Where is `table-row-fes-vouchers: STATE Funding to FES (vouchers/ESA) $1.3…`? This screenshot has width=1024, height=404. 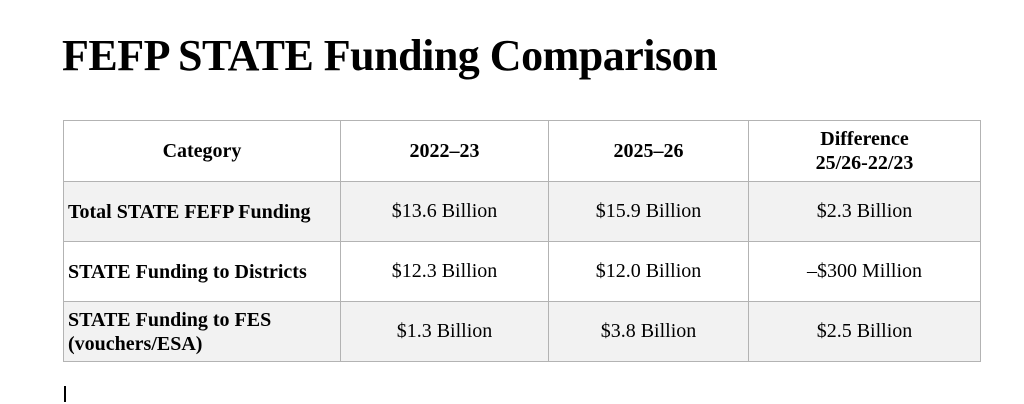
table-row-fes-vouchers: STATE Funding to FES (vouchers/ESA) $1.3… is located at coordinates (522, 331).